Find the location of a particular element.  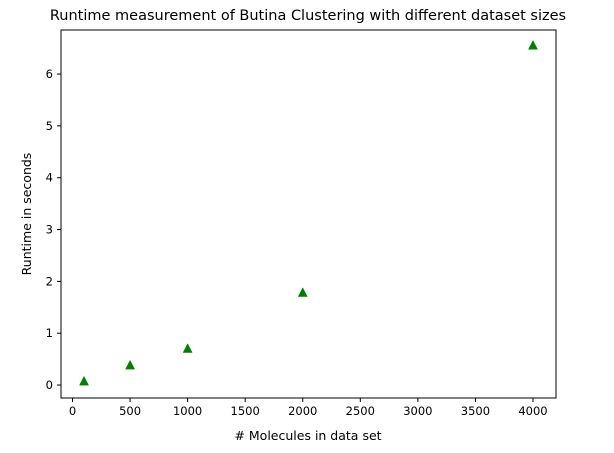

y-axis-ticks: 0 1 2 3 4 5 6 is located at coordinates (53, 229).